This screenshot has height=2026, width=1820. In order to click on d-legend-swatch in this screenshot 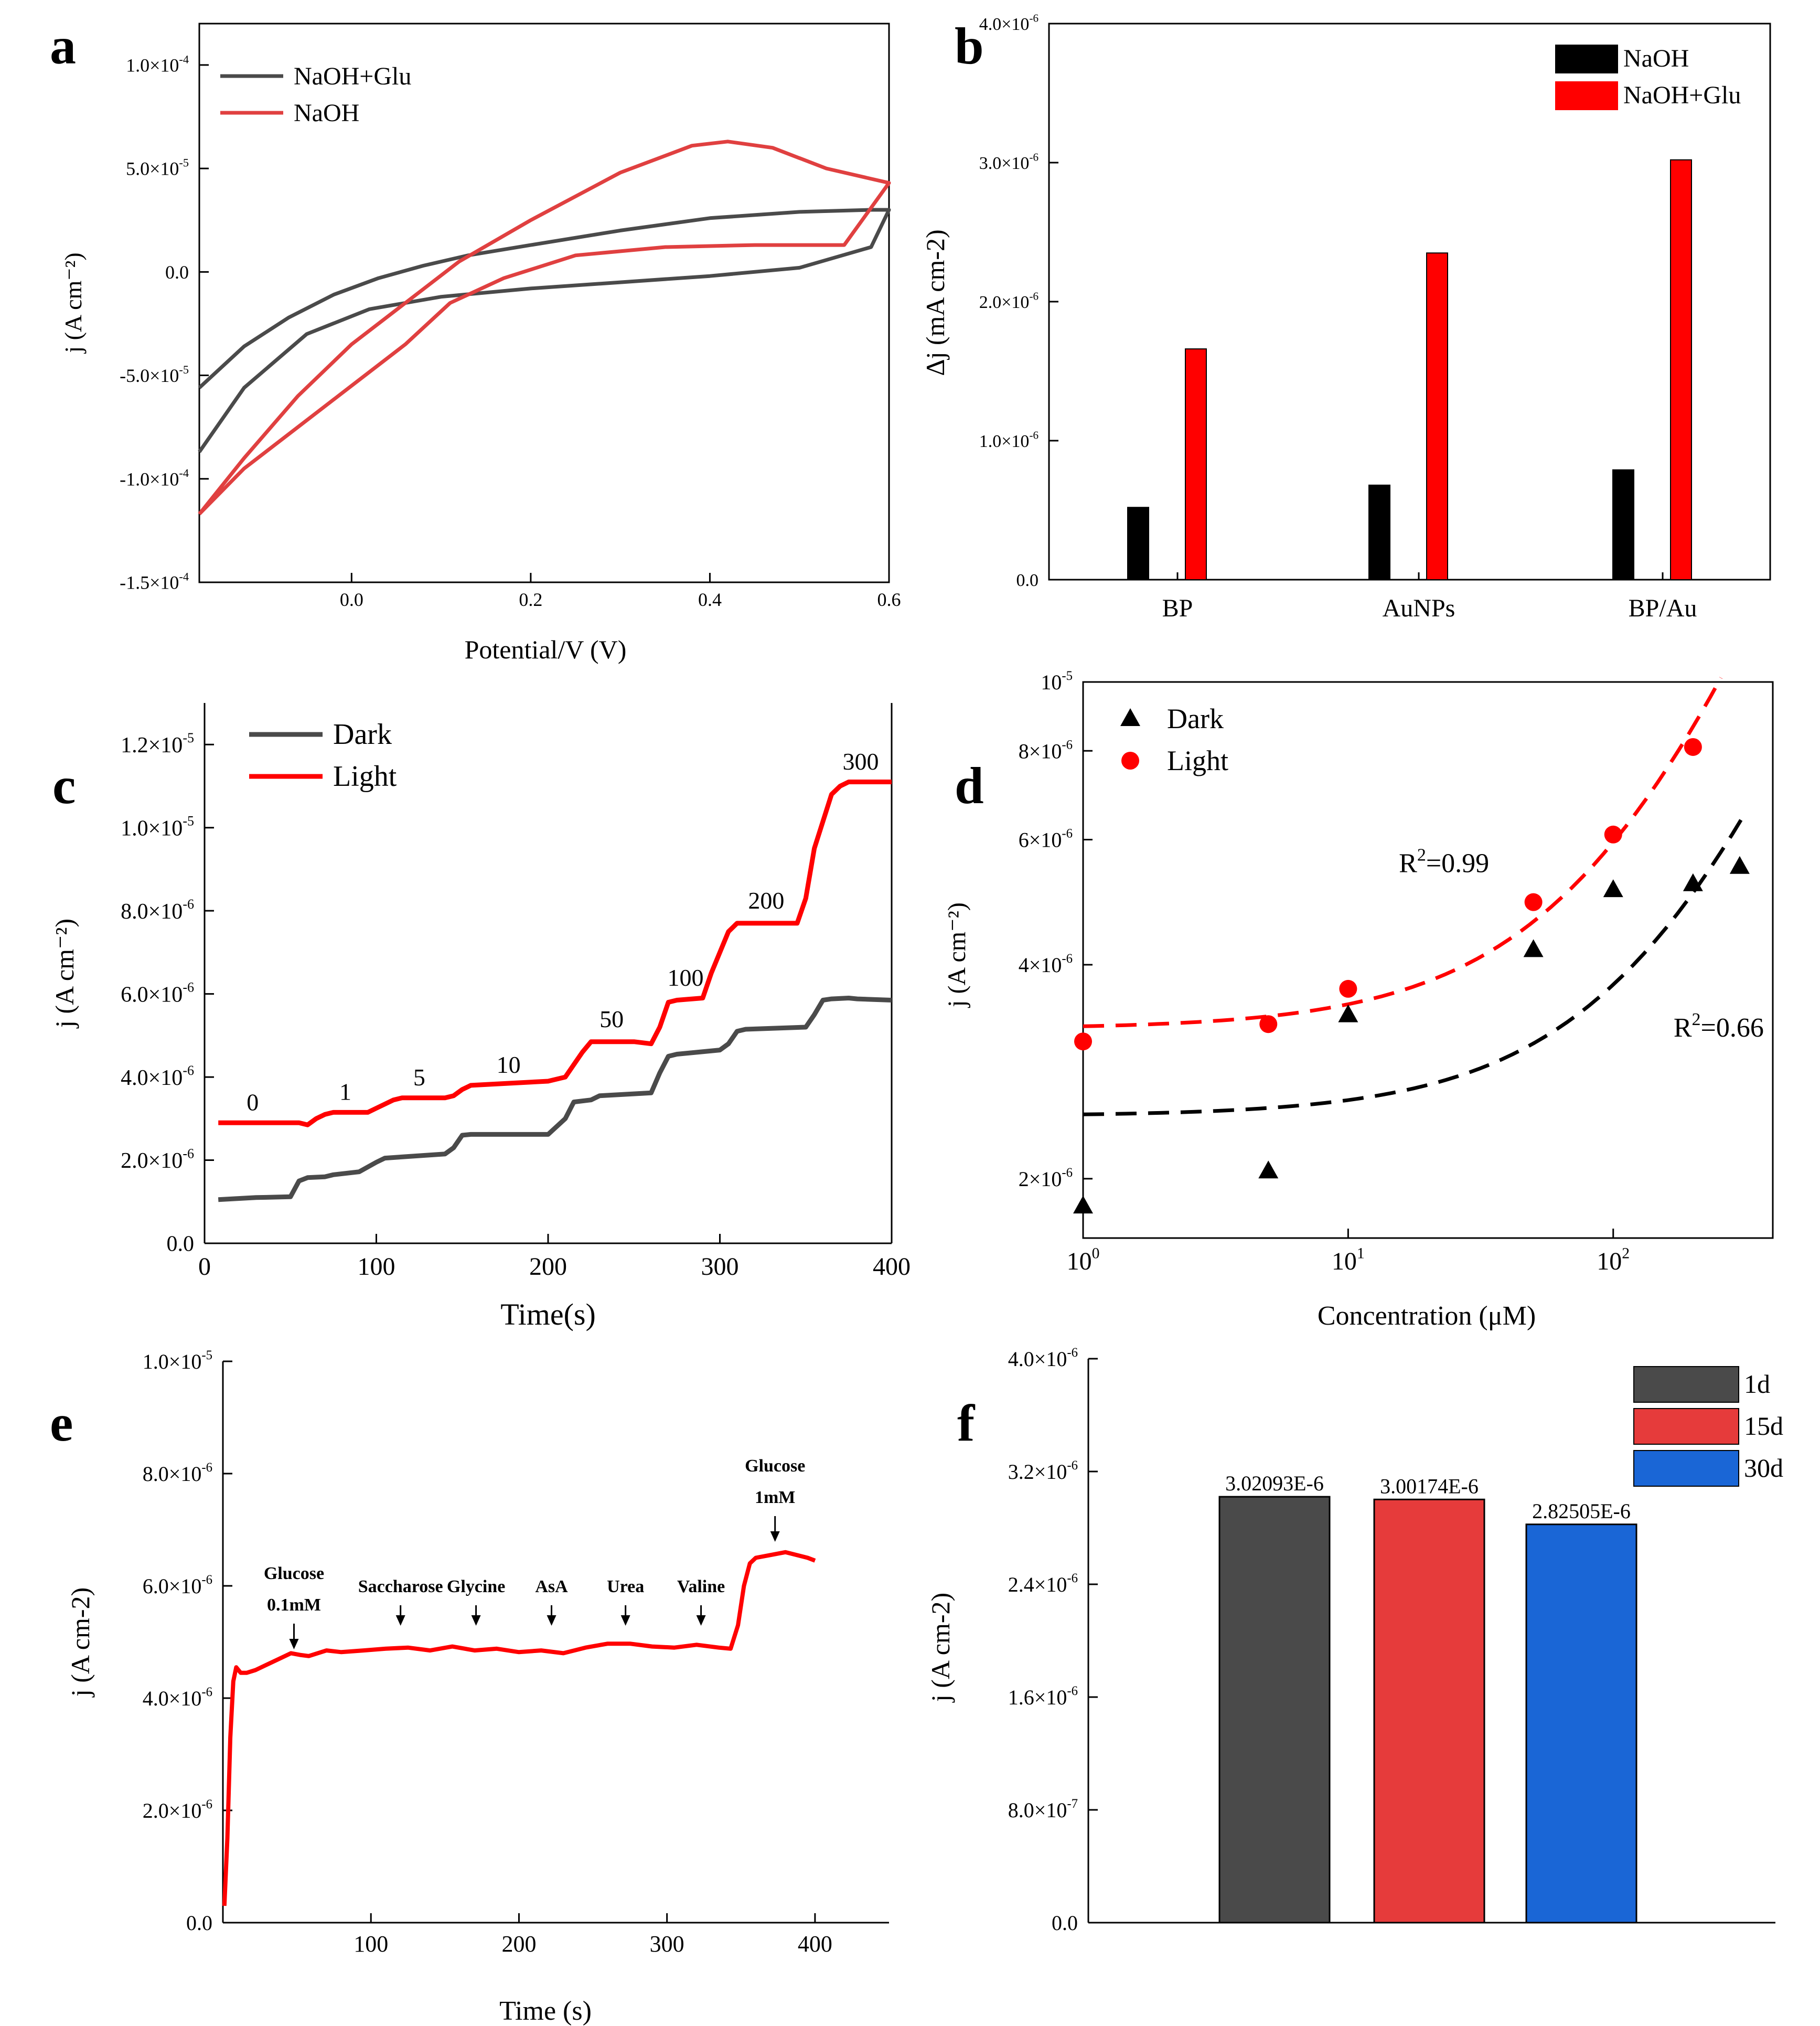, I will do `click(1130, 761)`.